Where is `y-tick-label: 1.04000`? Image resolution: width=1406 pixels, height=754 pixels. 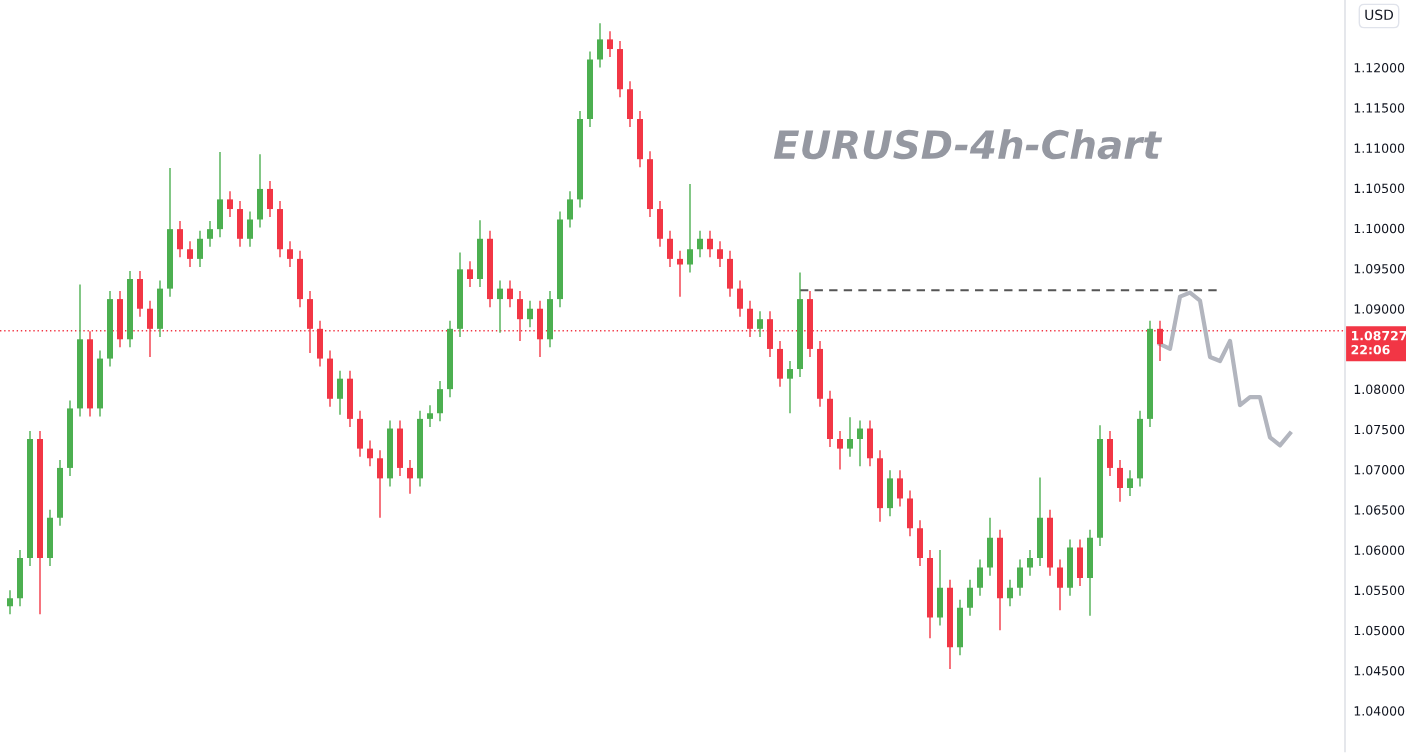 y-tick-label: 1.04000 is located at coordinates (1379, 711).